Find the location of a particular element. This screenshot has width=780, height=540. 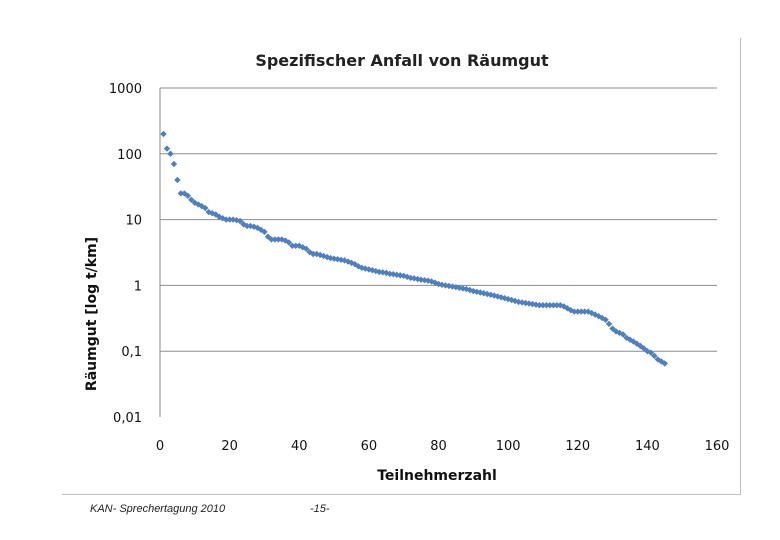

y-axis-label: Räumgut [log t/km] is located at coordinates (92, 314).